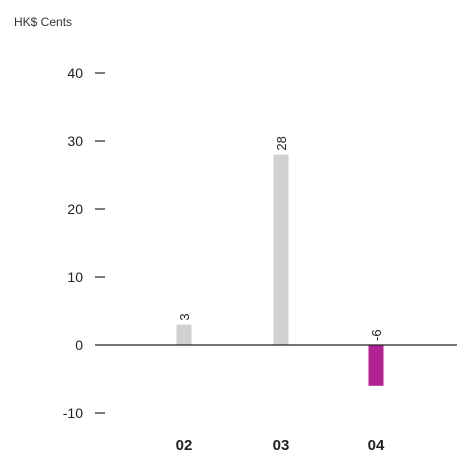 This screenshot has width=457, height=454. What do you see at coordinates (376, 335) in the screenshot?
I see `data-label-04: -6` at bounding box center [376, 335].